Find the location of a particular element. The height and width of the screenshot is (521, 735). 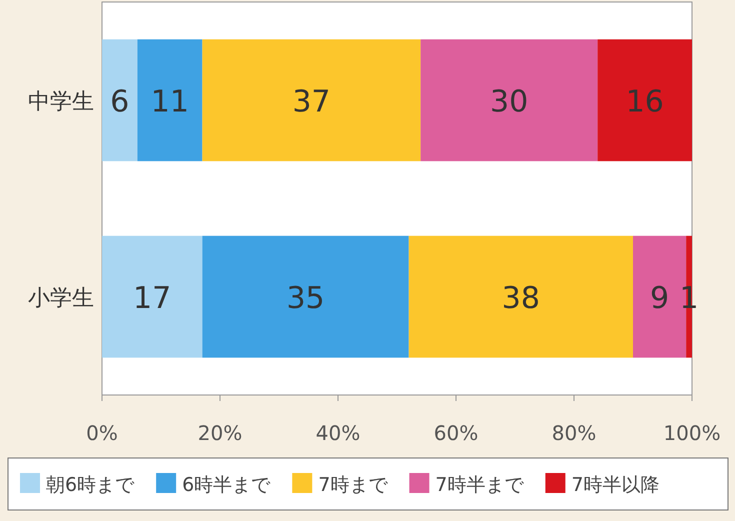

data-label: 38 is located at coordinates (521, 298).